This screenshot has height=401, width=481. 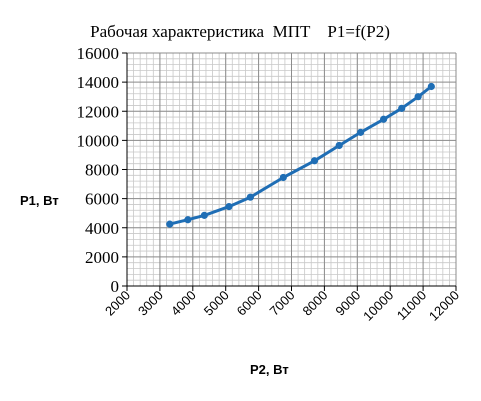 I want to click on x-tick-label: 5000, so click(x=216, y=303).